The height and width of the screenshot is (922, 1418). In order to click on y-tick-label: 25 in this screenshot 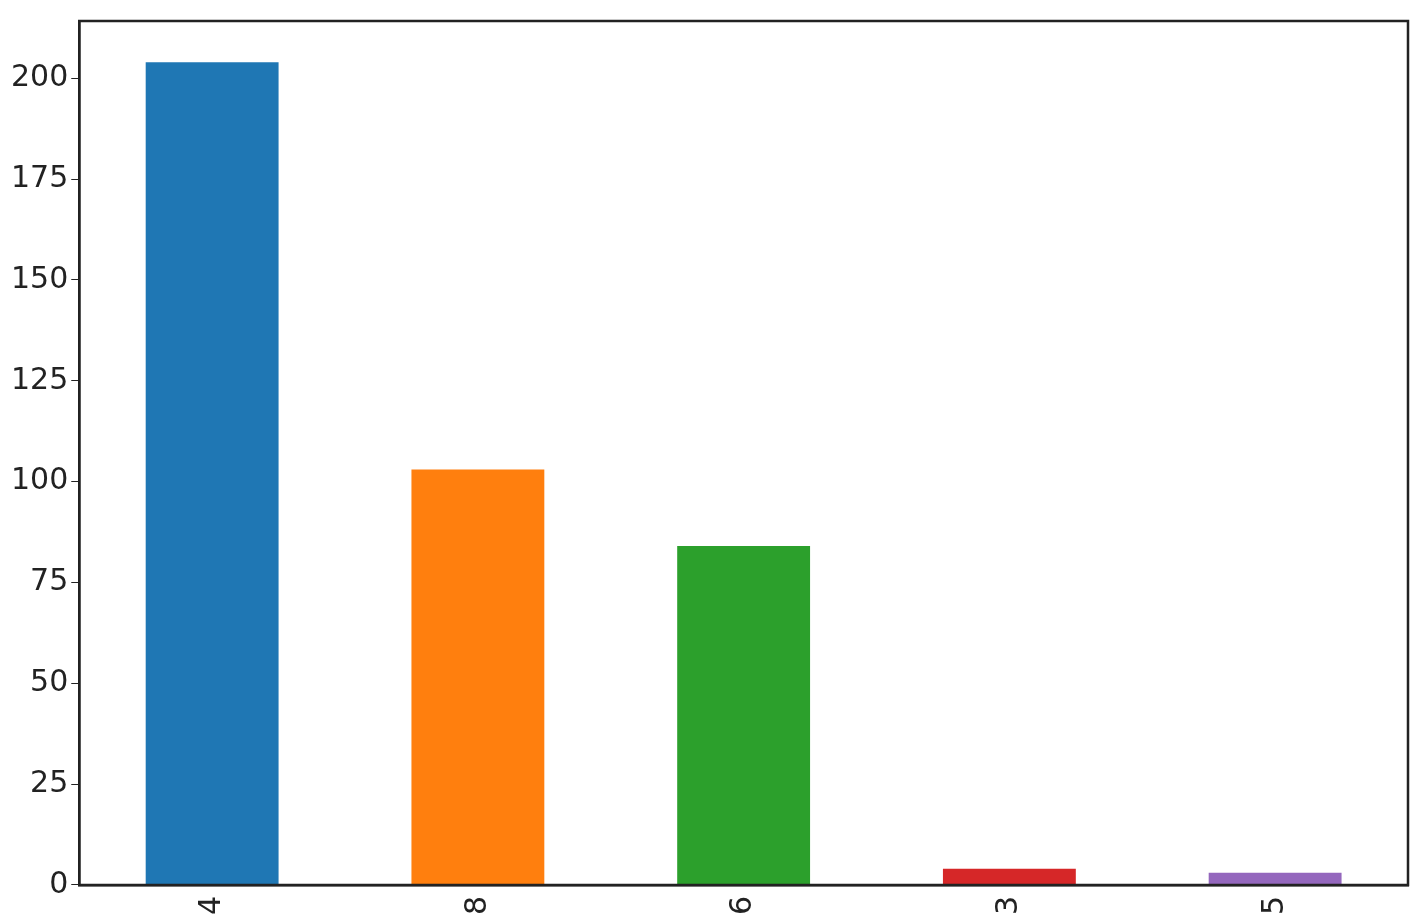, I will do `click(49, 781)`.